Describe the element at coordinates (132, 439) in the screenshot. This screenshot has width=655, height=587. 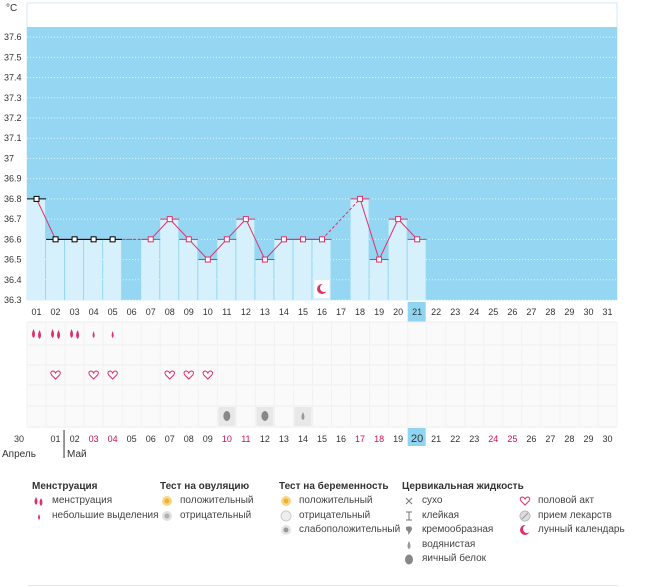
I see `date-label: 05` at that location.